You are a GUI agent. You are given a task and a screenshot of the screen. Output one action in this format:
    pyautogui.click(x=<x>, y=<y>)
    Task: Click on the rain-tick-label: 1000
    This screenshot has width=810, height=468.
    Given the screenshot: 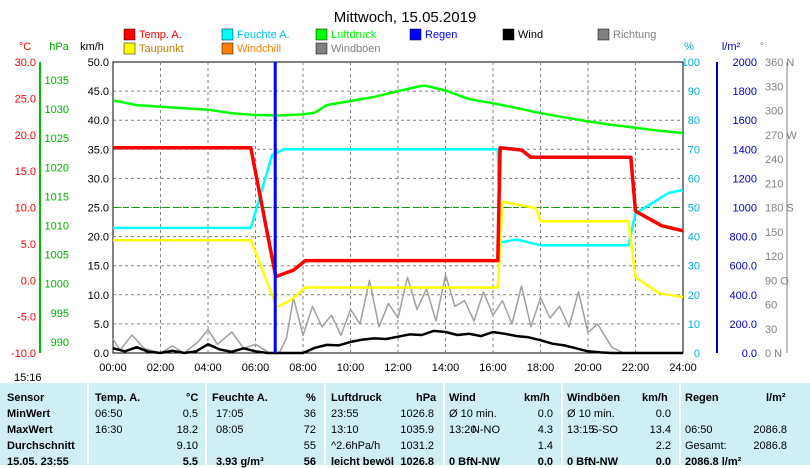 What is the action you would take?
    pyautogui.click(x=745, y=209)
    